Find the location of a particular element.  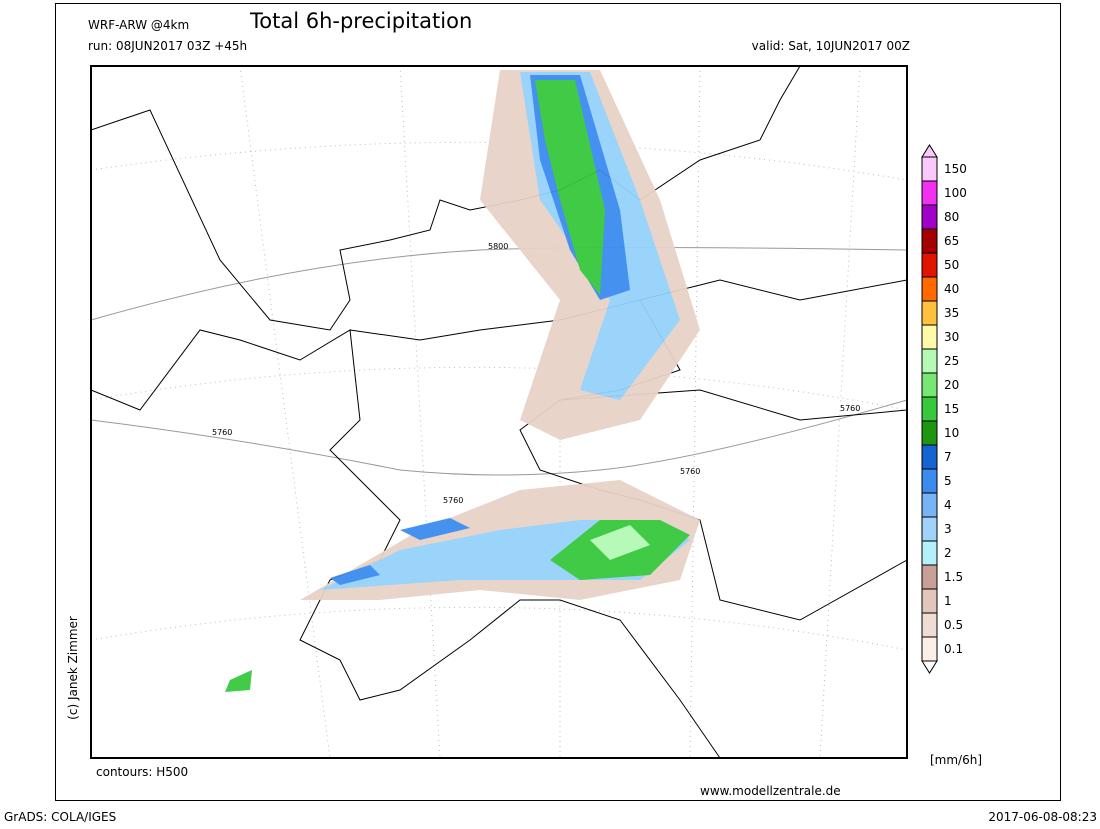

copyright: (c) Janek Zimmer is located at coordinates (73, 668).